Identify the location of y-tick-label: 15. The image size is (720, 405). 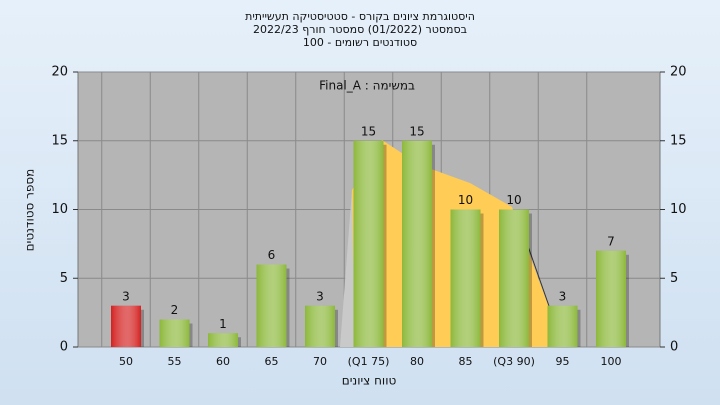
(59, 140).